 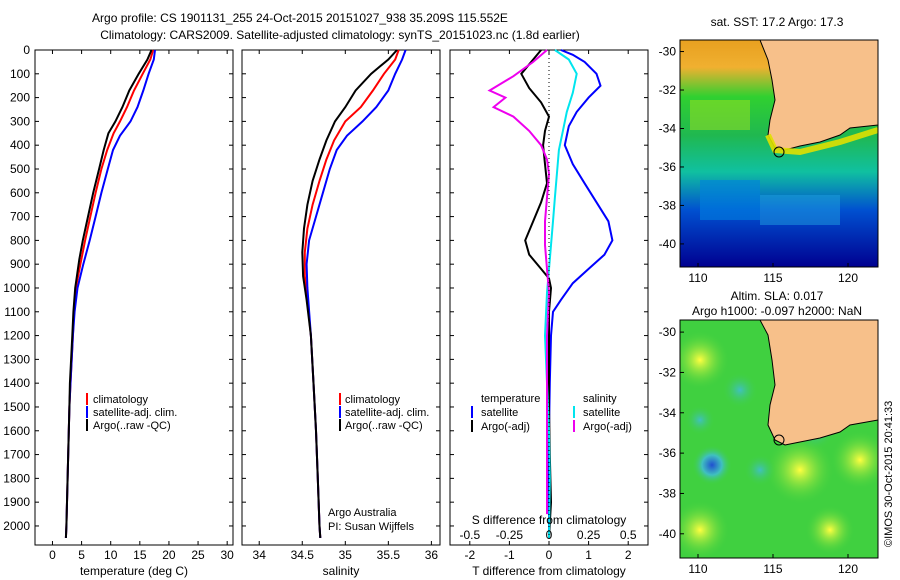 I want to click on depth-tick-label: 1500, so click(x=16, y=407).